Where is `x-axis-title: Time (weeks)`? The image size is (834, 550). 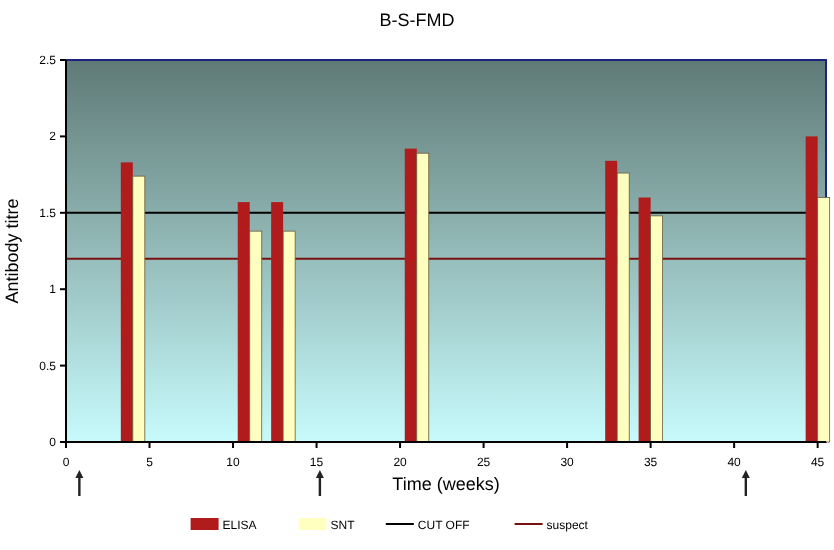 x-axis-title: Time (weeks) is located at coordinates (446, 484).